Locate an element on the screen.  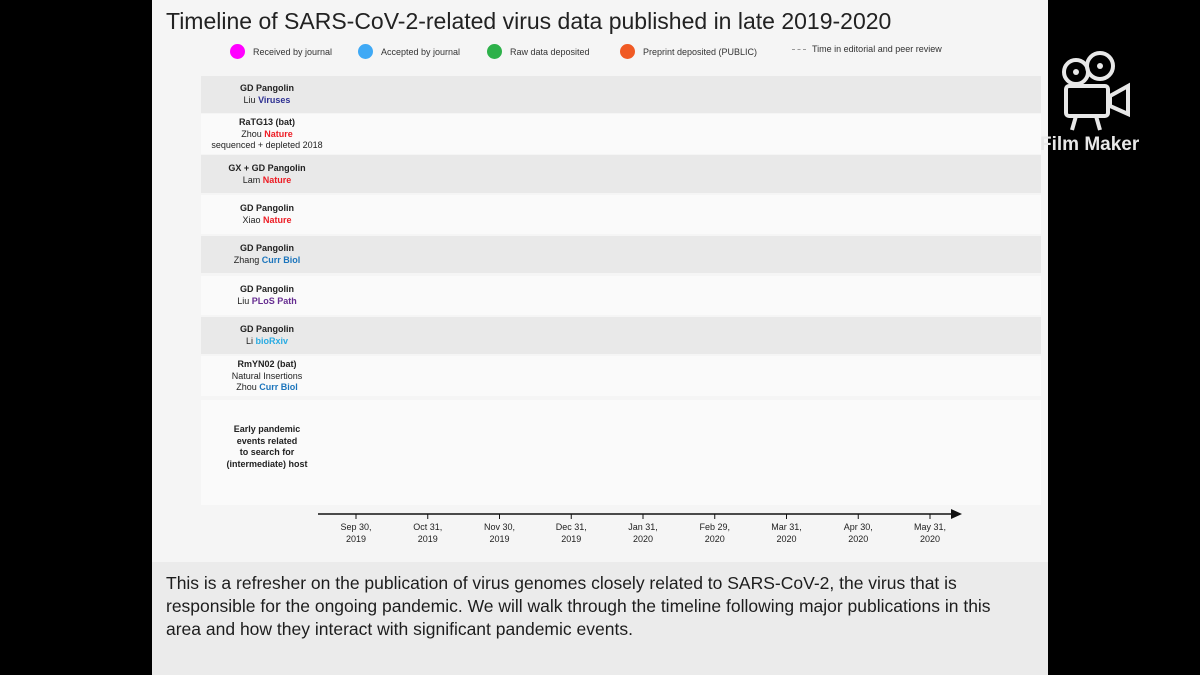
x-tick-label: Dec 31, 2019 is located at coordinates (571, 533).